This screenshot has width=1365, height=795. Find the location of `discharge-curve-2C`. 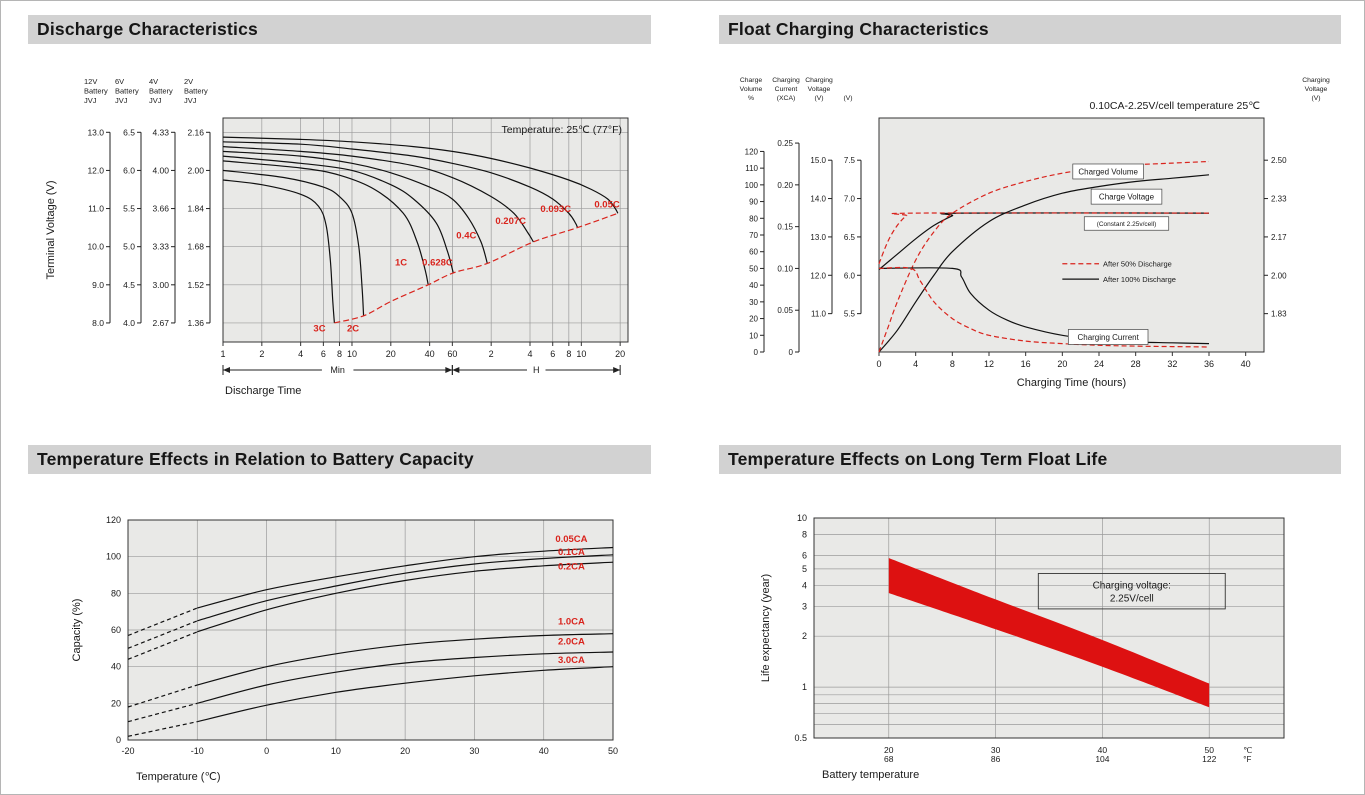

discharge-curve-2C is located at coordinates (293, 242).